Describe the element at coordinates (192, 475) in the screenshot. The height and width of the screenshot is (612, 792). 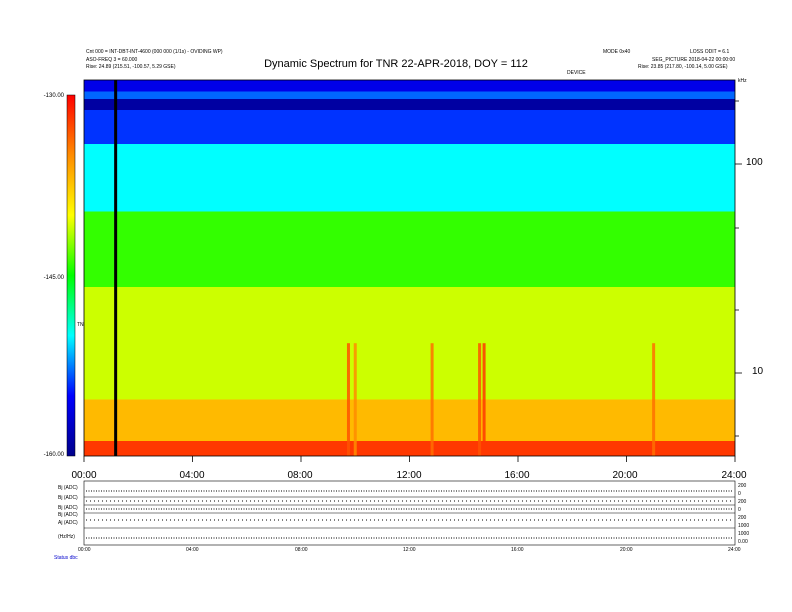
I see `x-tick-label: 04:00` at that location.